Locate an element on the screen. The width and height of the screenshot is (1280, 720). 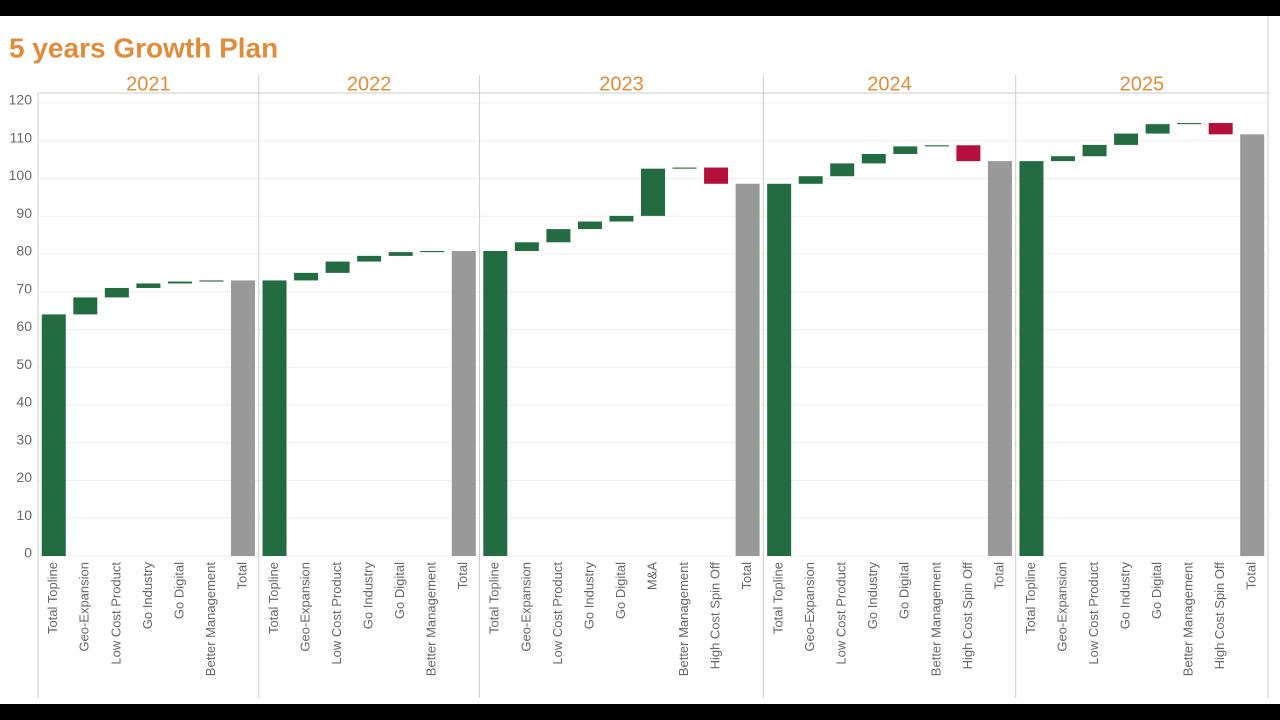
y-tick-label: 30 is located at coordinates (24, 439).